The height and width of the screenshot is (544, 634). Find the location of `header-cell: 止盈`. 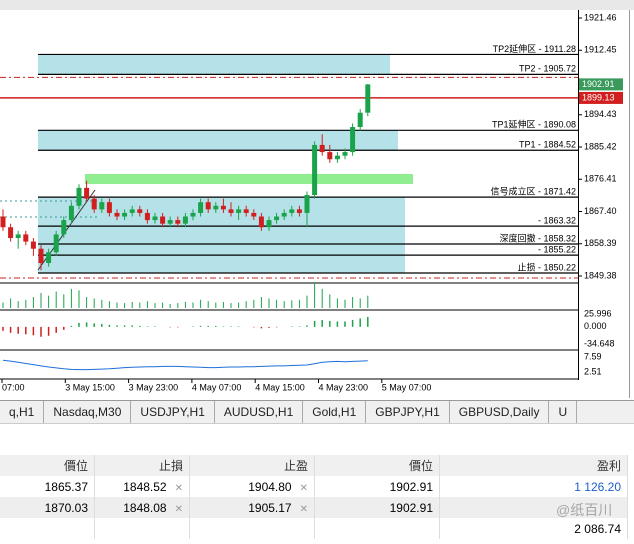

header-cell: 止盈 is located at coordinates (252, 465).